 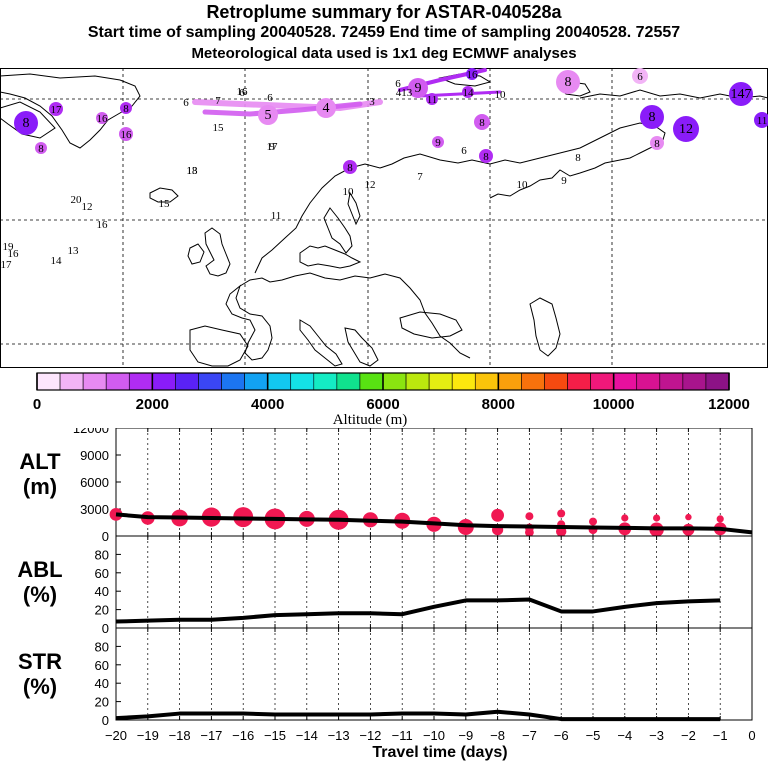 What do you see at coordinates (386, 486) in the screenshot?
I see `alt-panel: 12000 9000 6000 3000 0 ALT(m)` at bounding box center [386, 486].